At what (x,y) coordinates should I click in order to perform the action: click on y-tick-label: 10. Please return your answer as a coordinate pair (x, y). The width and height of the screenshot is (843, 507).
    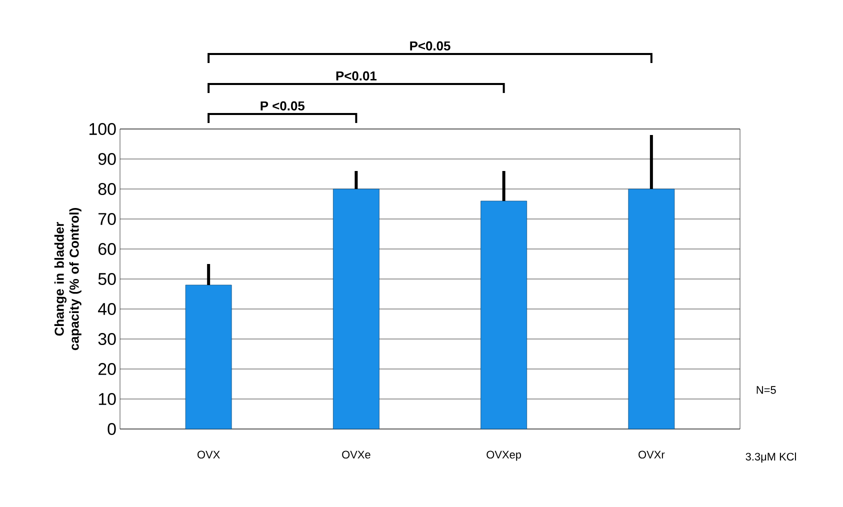
    Looking at the image, I should click on (107, 399).